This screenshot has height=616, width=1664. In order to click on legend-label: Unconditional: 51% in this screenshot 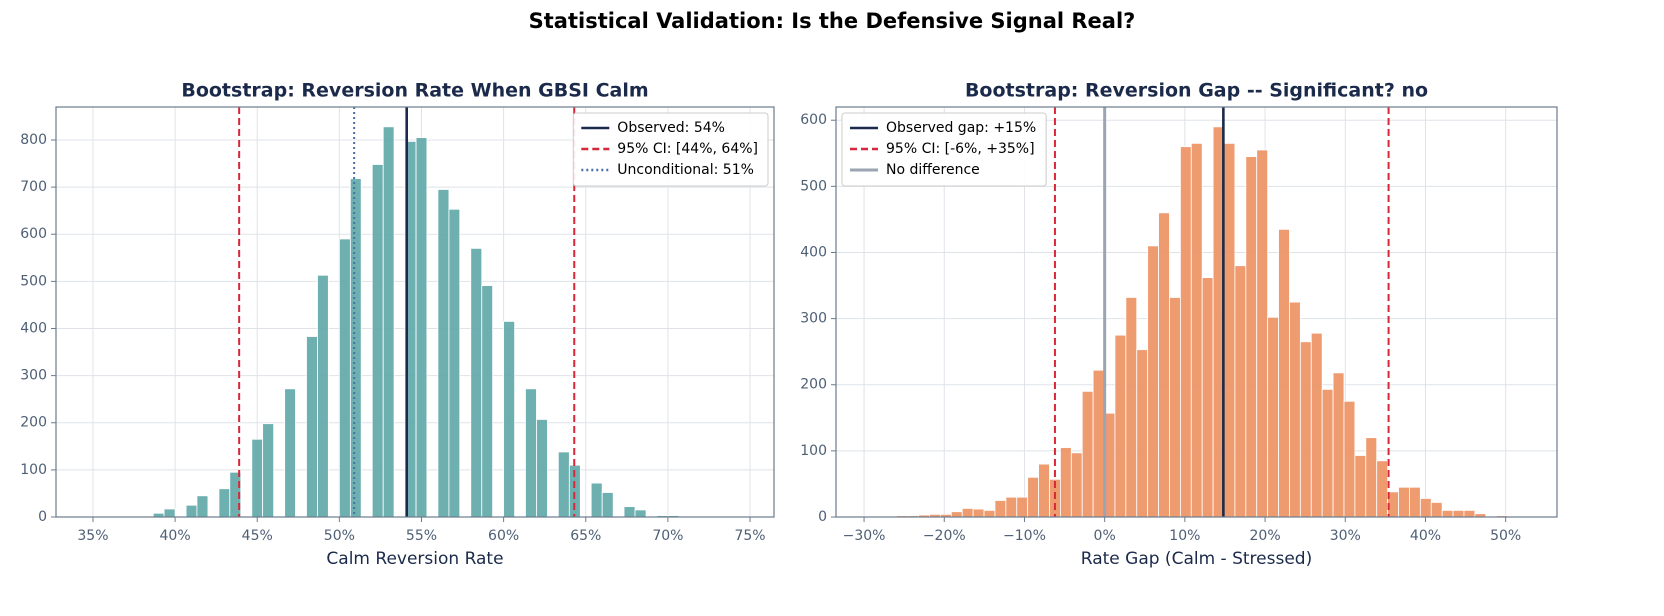, I will do `click(685, 170)`.